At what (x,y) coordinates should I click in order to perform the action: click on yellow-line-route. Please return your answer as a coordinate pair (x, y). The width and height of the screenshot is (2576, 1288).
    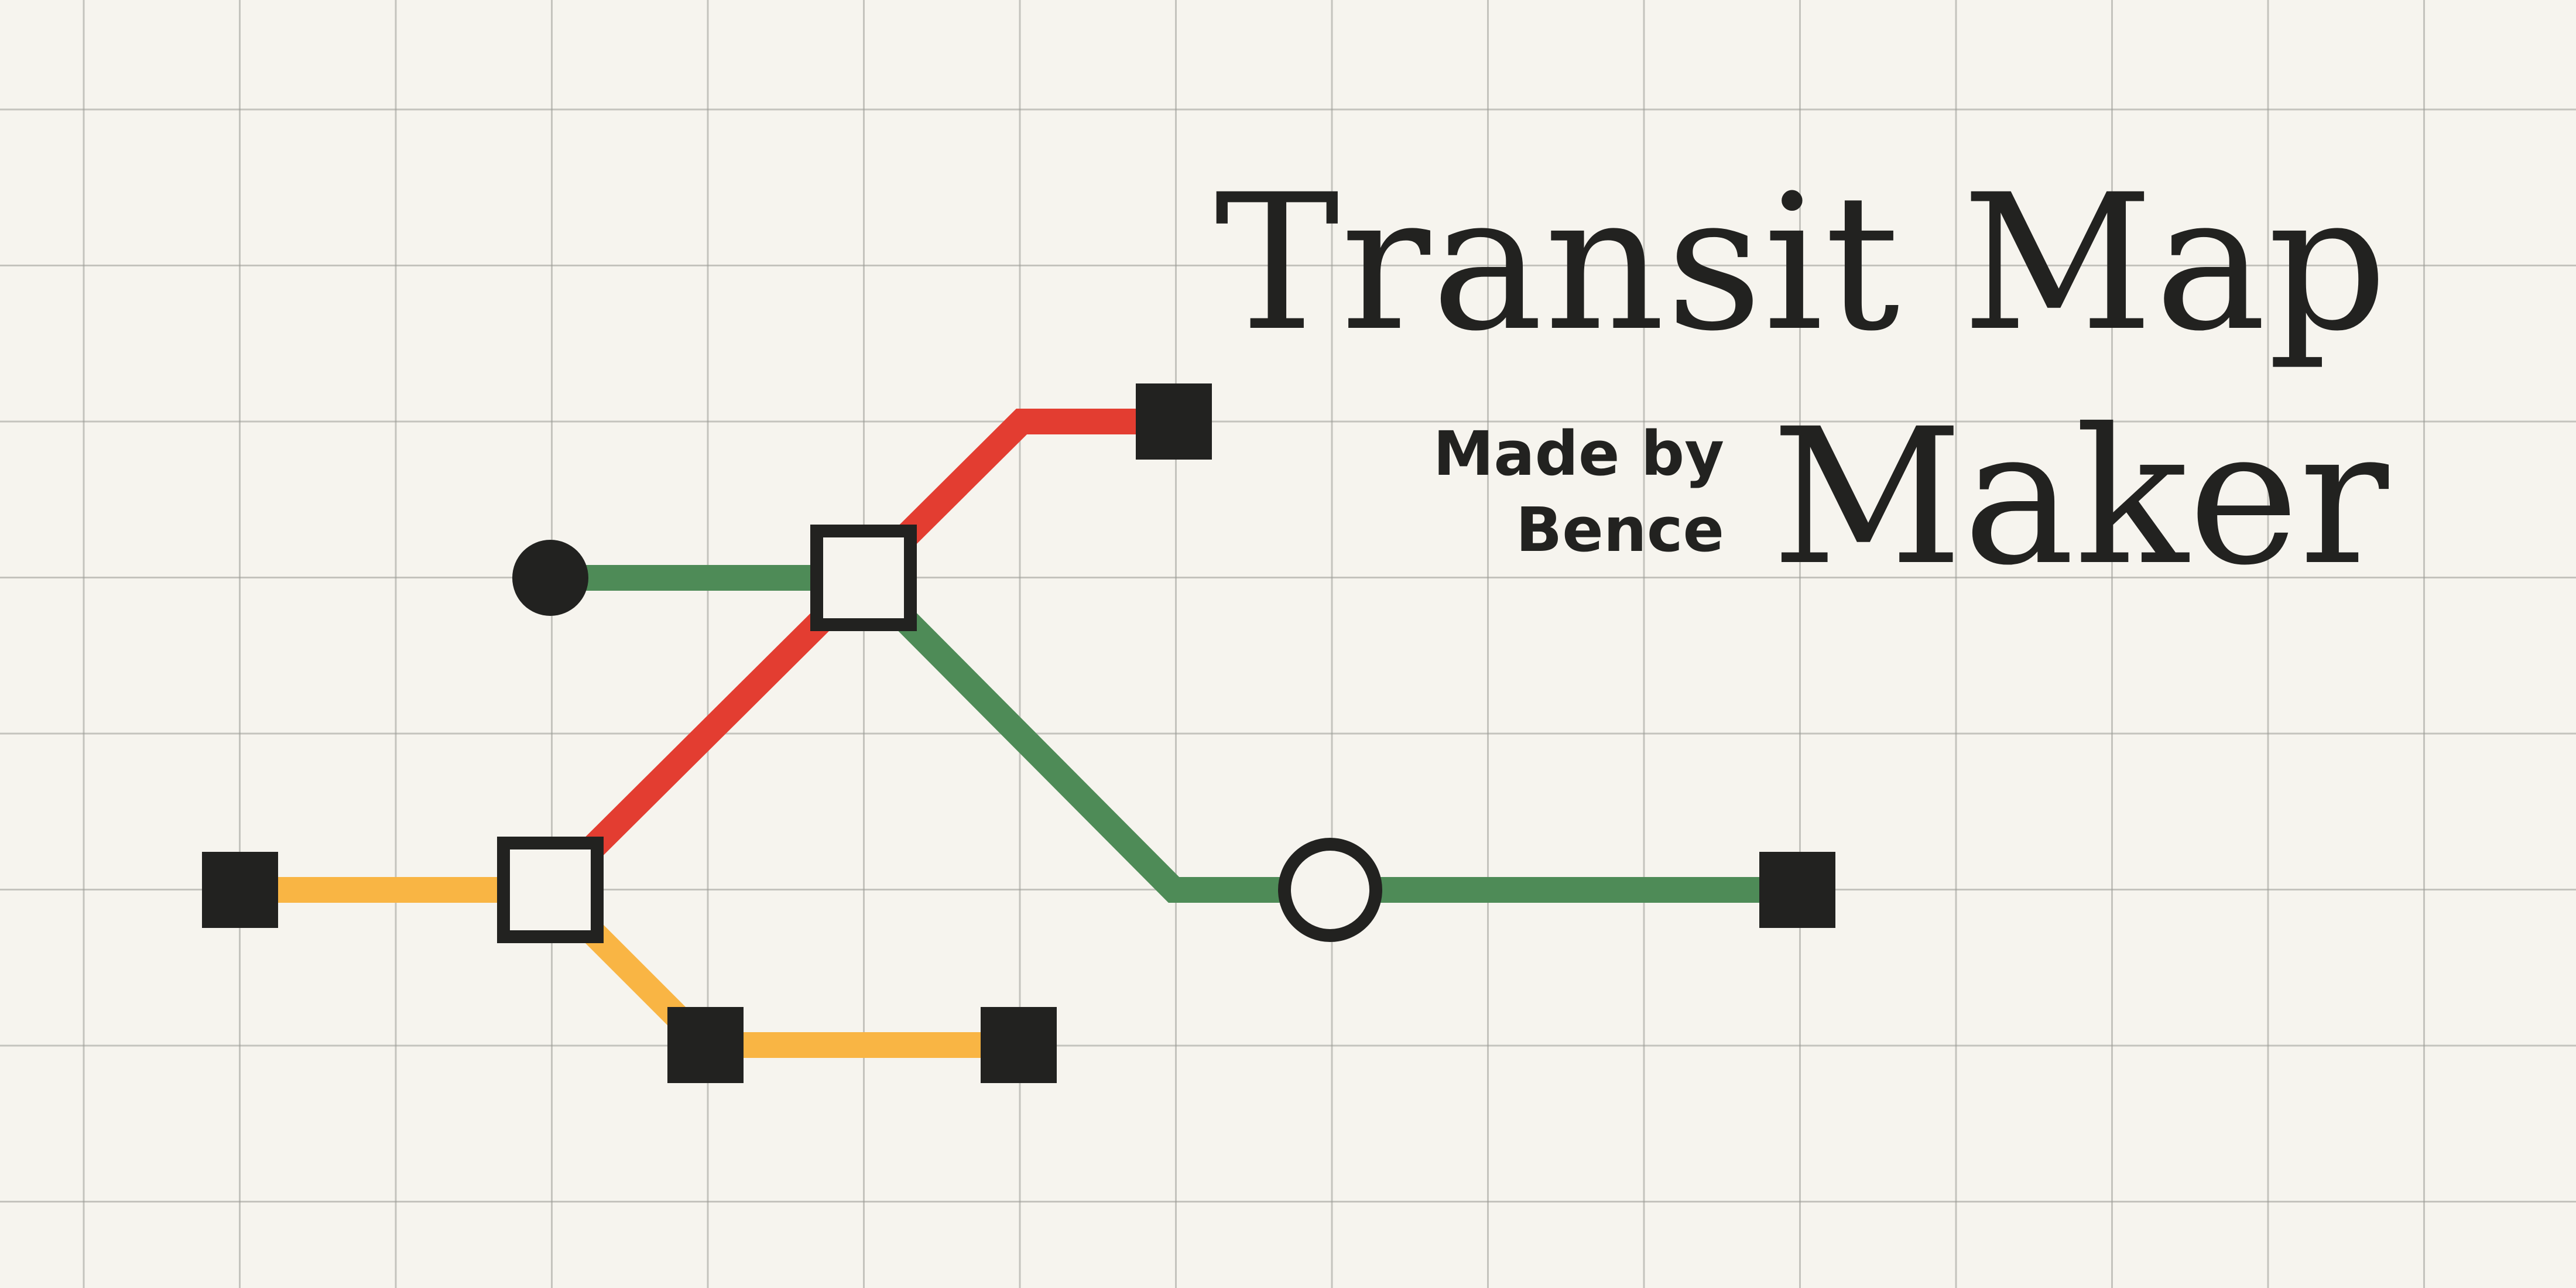
    Looking at the image, I should click on (629, 967).